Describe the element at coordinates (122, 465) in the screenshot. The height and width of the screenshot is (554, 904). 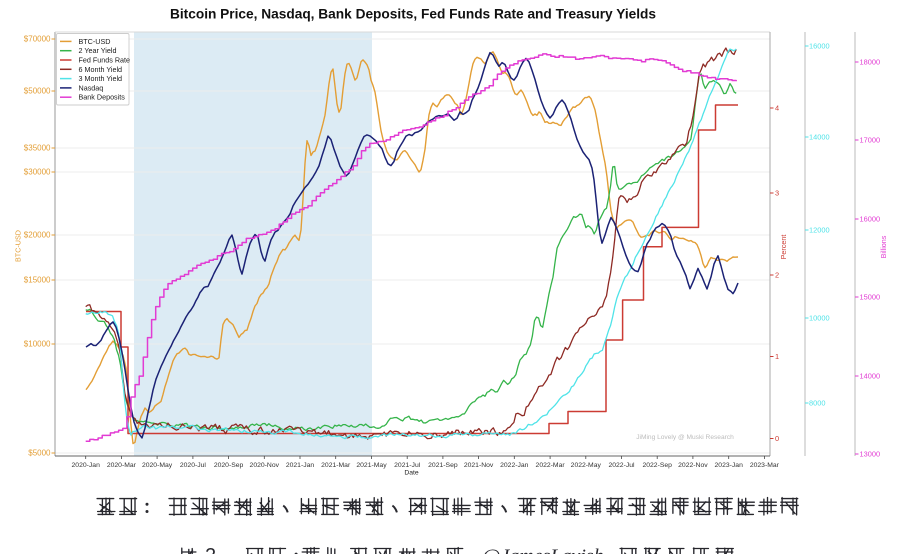
I see `svg-text: 2020-Mar` at that location.